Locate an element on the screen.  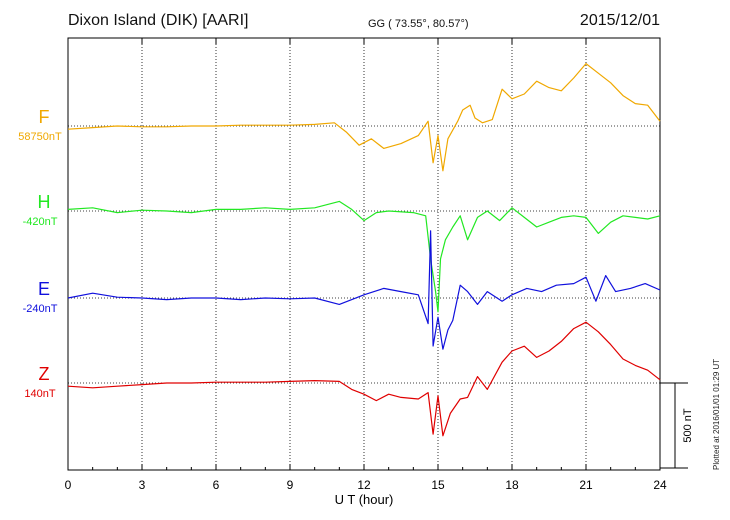
x-tick-label: 0 is located at coordinates (68, 485).